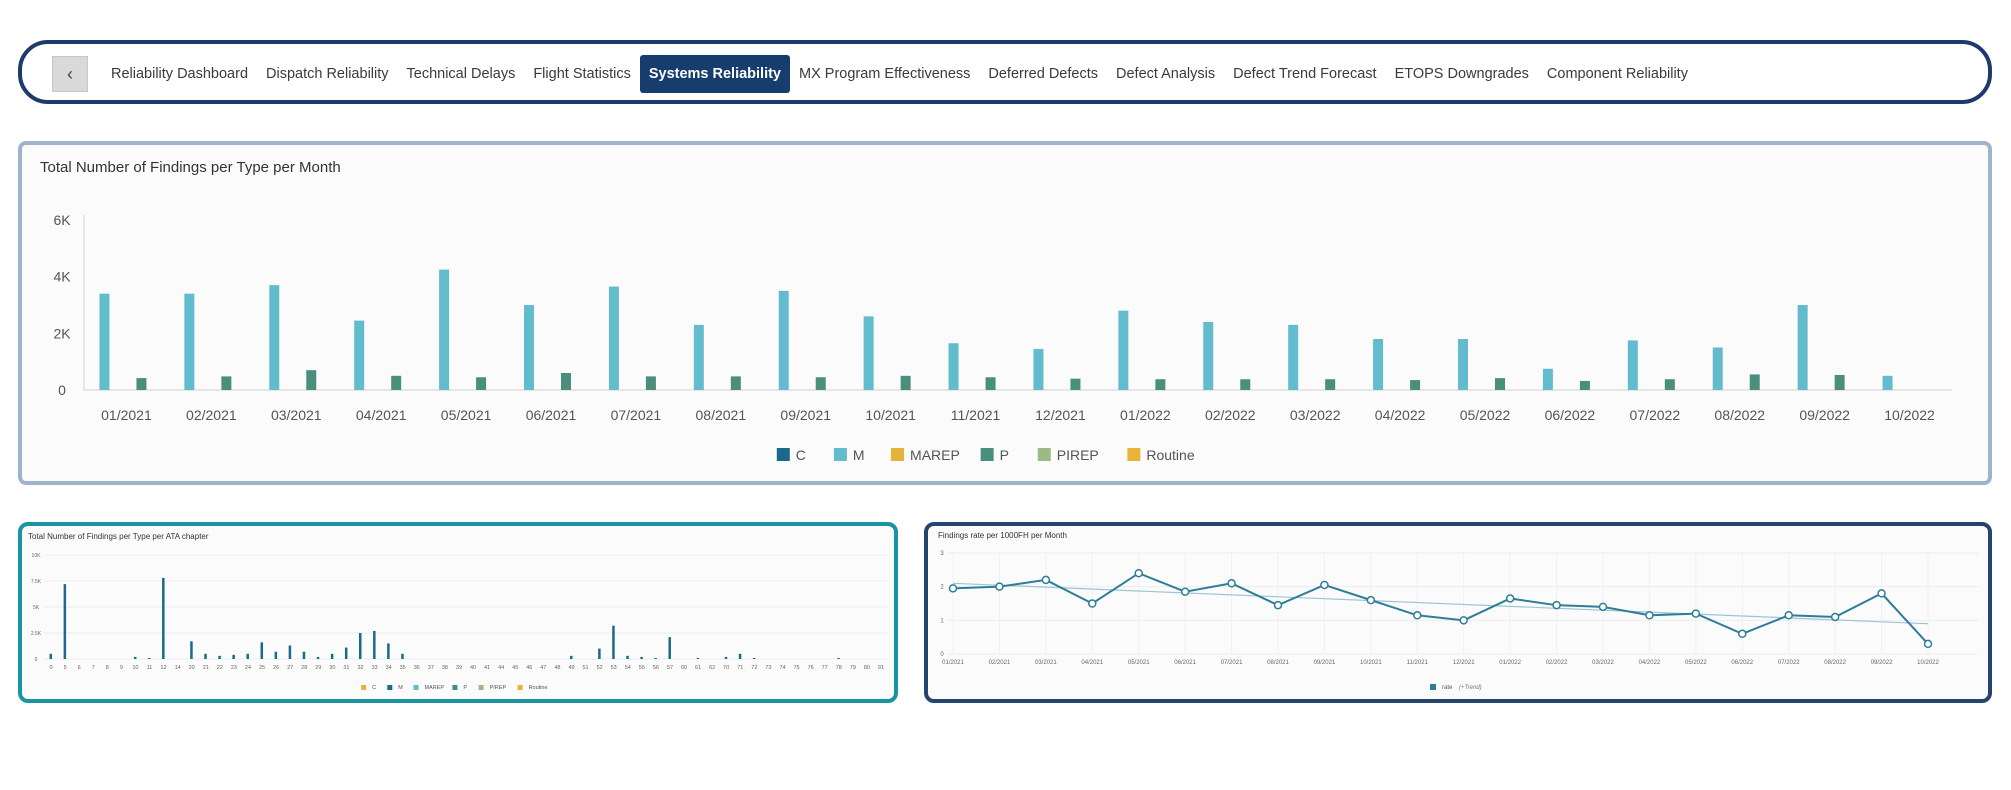  What do you see at coordinates (600, 668) in the screenshot?
I see `x-tick-label: 52` at bounding box center [600, 668].